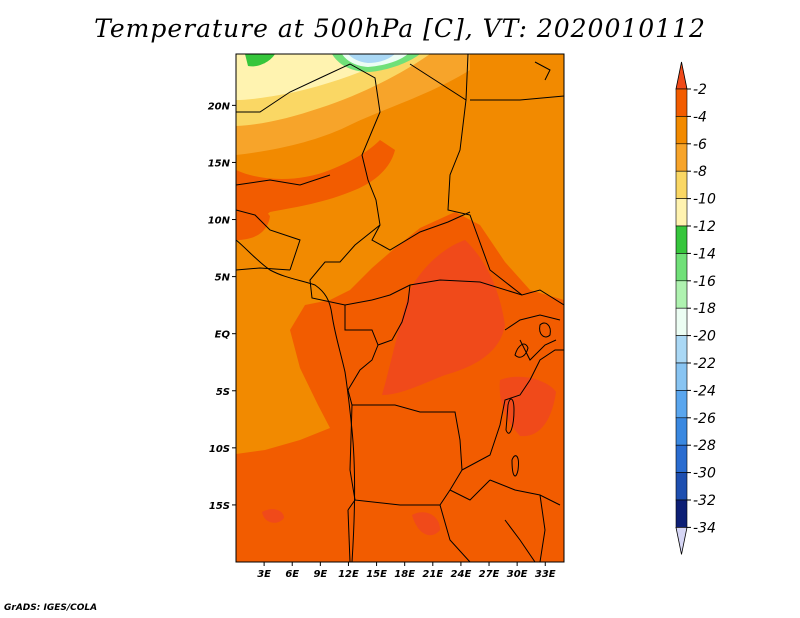 The height and width of the screenshot is (618, 800). What do you see at coordinates (223, 335) in the screenshot?
I see `y-tick-label: EQ` at bounding box center [223, 335].